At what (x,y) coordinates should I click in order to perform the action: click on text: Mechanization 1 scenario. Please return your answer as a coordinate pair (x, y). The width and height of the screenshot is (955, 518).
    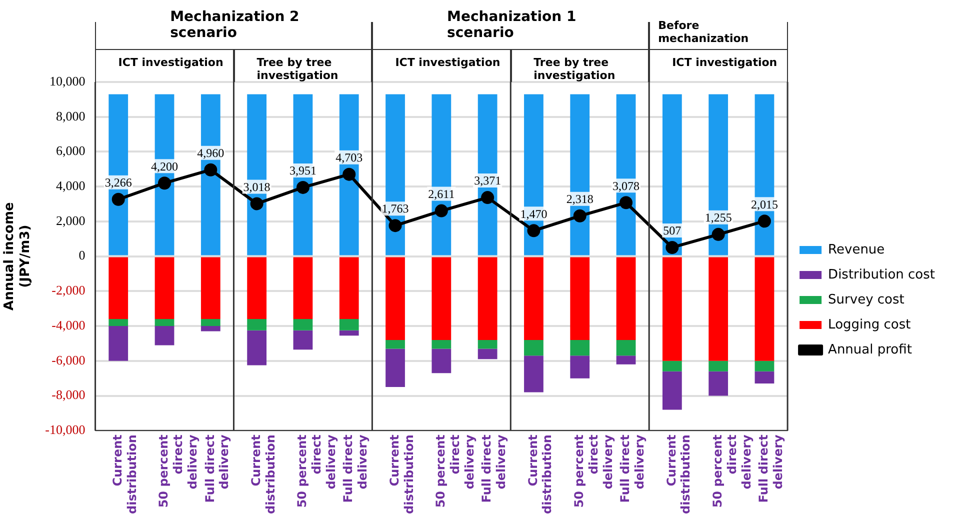
    Looking at the image, I should click on (512, 25).